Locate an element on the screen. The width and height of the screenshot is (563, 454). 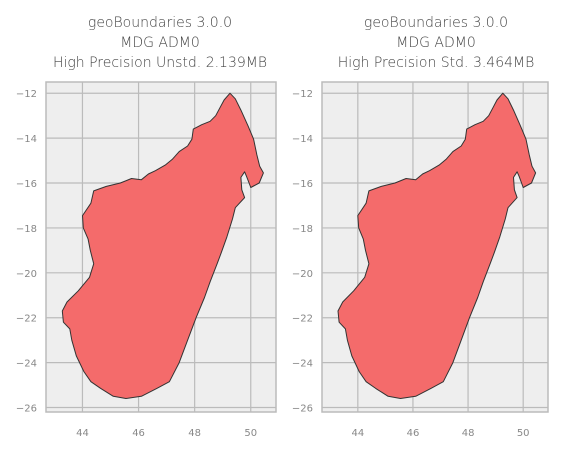
panel-title-line-3: High Precision Unstd. 2.139MB is located at coordinates (160, 63).